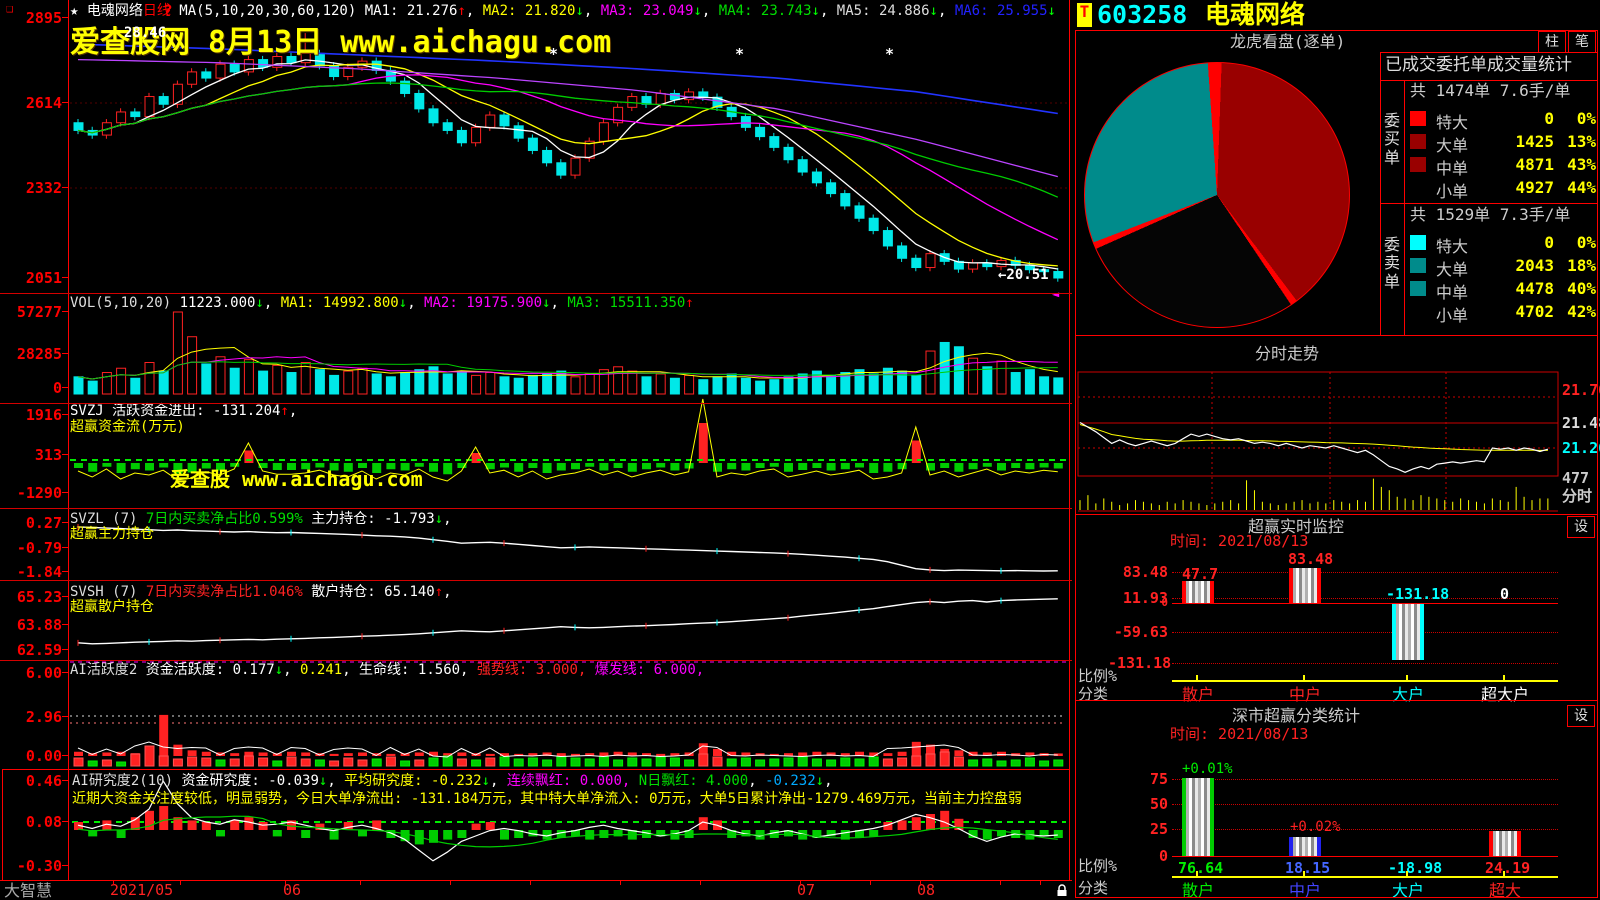 This screenshot has height=900, width=1600. Describe the element at coordinates (1581, 423) in the screenshot. I see `intraday-axis-label: 21.48` at that location.